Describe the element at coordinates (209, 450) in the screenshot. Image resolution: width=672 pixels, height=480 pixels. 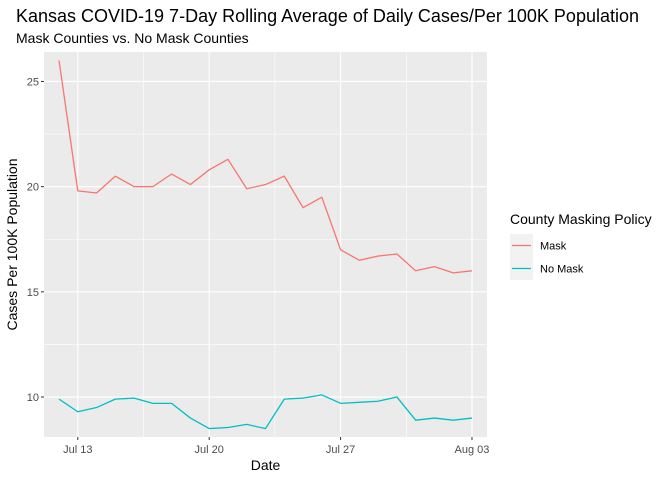
I see `x-tick-label: Jul 20` at that location.